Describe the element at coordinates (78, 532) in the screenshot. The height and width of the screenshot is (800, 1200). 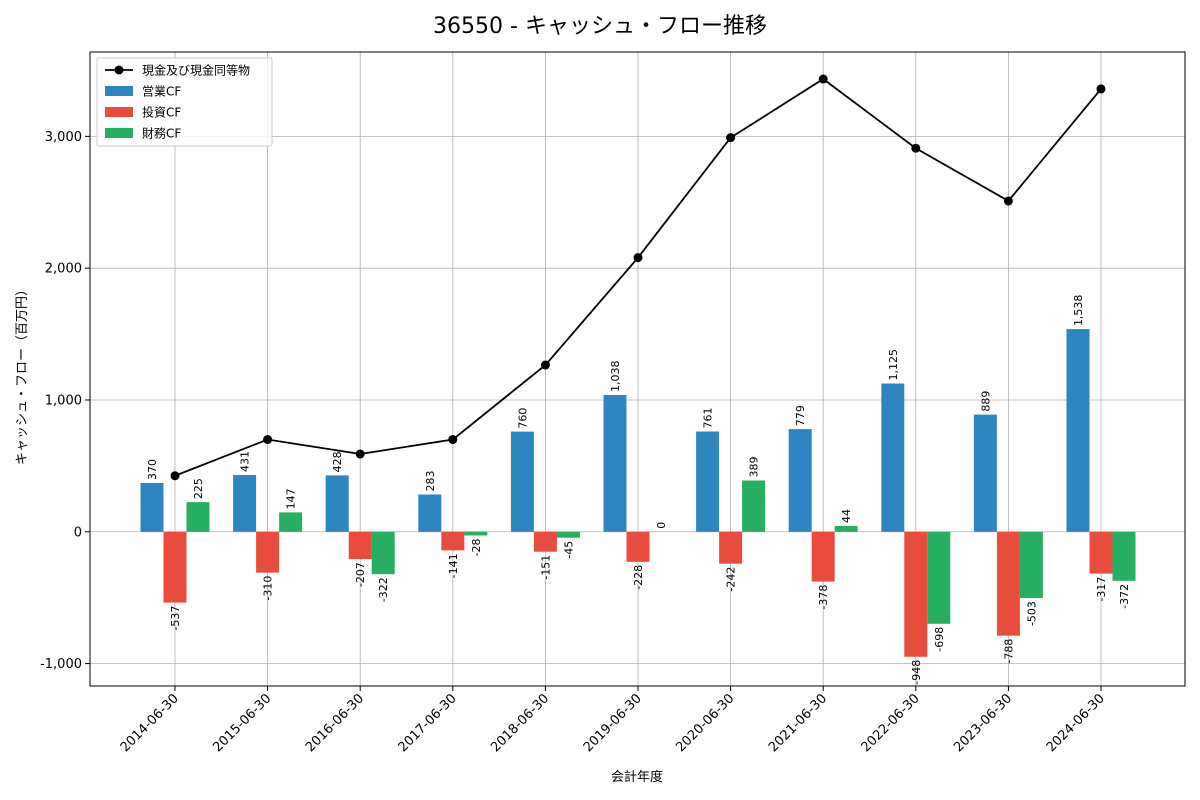
I see `y-tick-label: 0` at that location.